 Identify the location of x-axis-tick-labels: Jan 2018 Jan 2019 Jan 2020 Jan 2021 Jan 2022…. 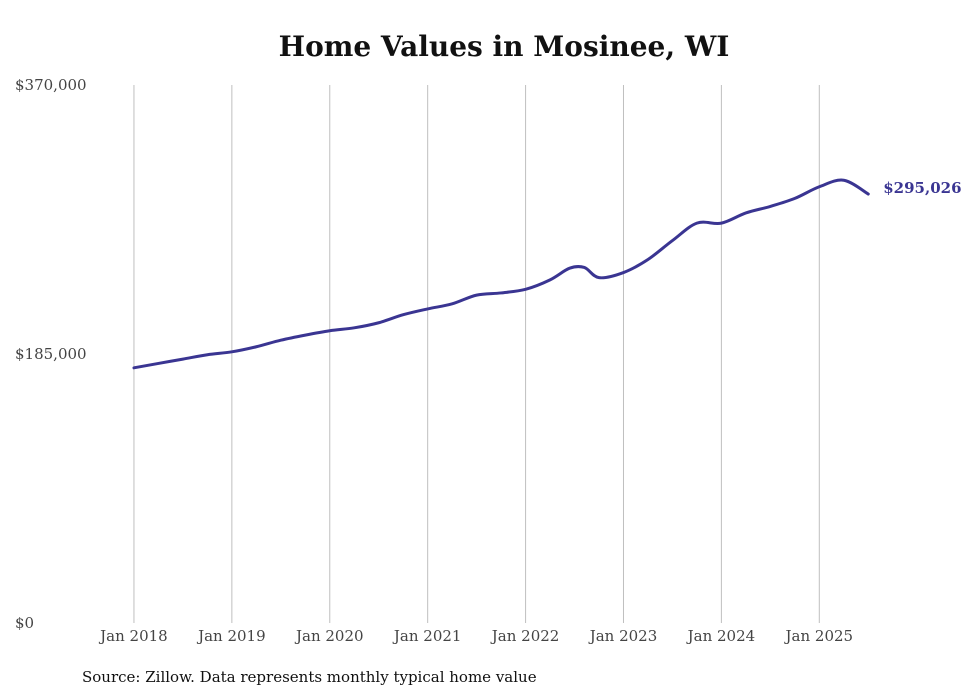
(475, 636).